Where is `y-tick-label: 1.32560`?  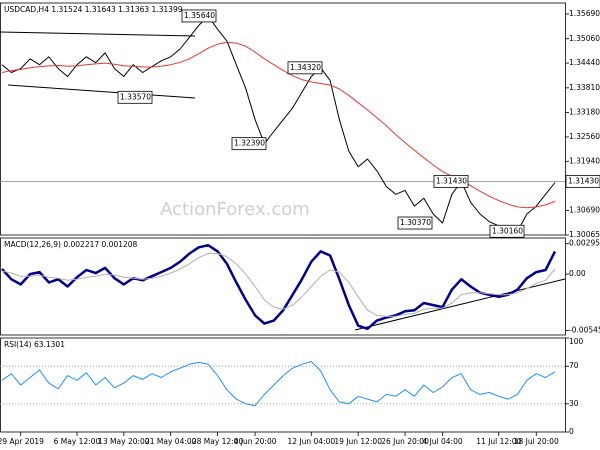
y-tick-label: 1.32560 is located at coordinates (584, 136).